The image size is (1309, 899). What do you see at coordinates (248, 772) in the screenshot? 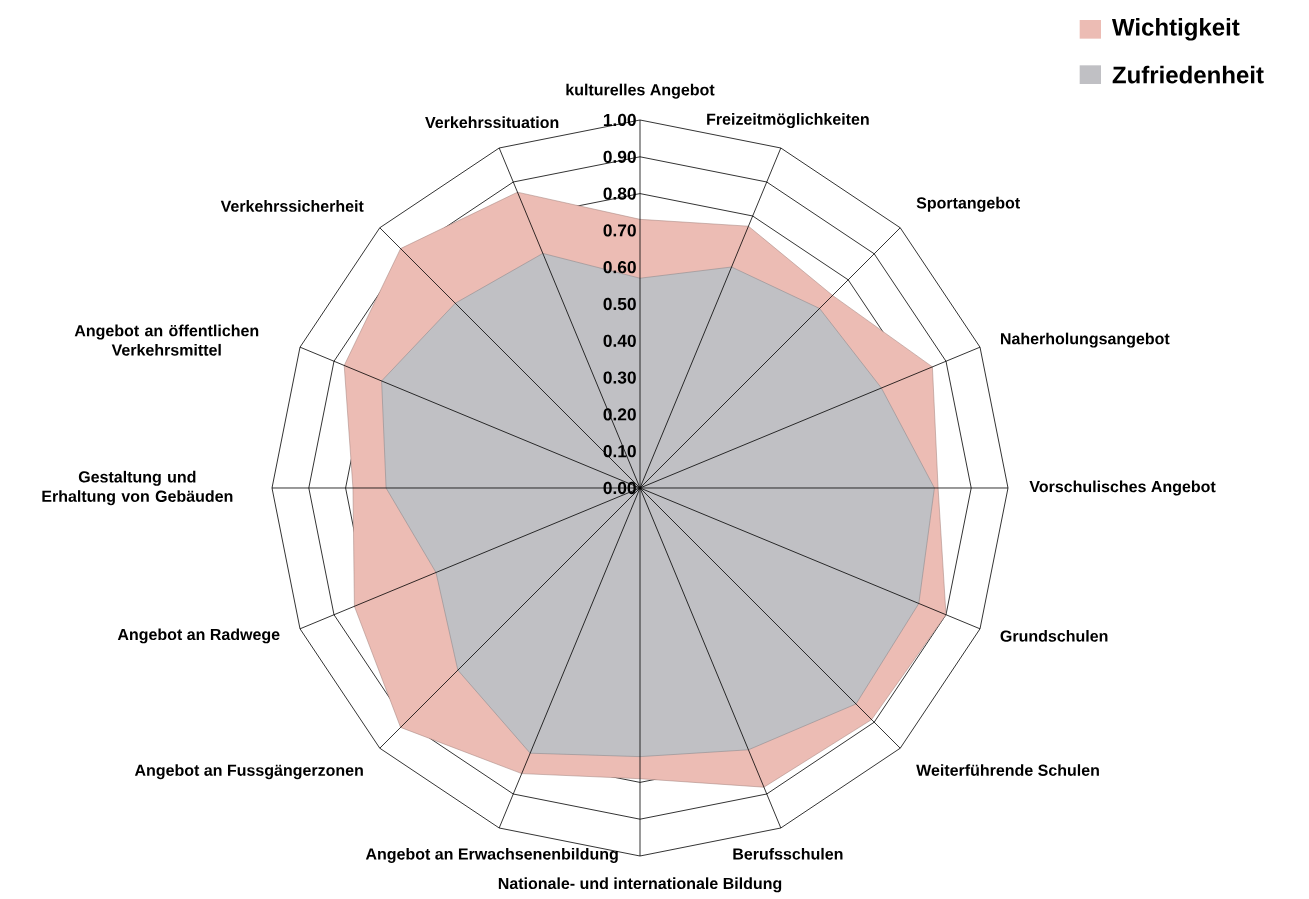
I see `spoke-label: Angebot an Fussgängerzonen` at bounding box center [248, 772].